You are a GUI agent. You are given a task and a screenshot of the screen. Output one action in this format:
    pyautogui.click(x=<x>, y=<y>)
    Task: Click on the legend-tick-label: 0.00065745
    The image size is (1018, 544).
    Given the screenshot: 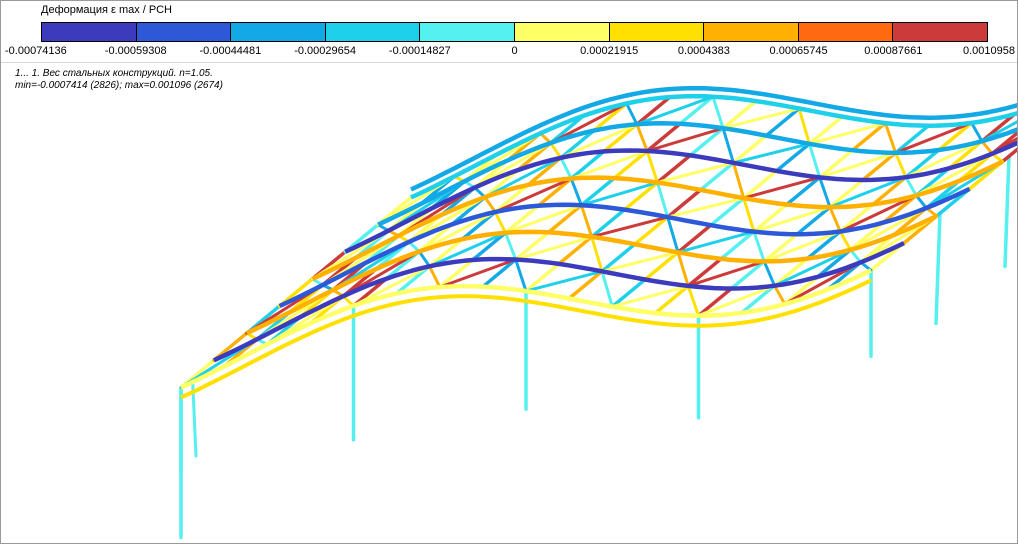 What is the action you would take?
    pyautogui.click(x=798, y=51)
    